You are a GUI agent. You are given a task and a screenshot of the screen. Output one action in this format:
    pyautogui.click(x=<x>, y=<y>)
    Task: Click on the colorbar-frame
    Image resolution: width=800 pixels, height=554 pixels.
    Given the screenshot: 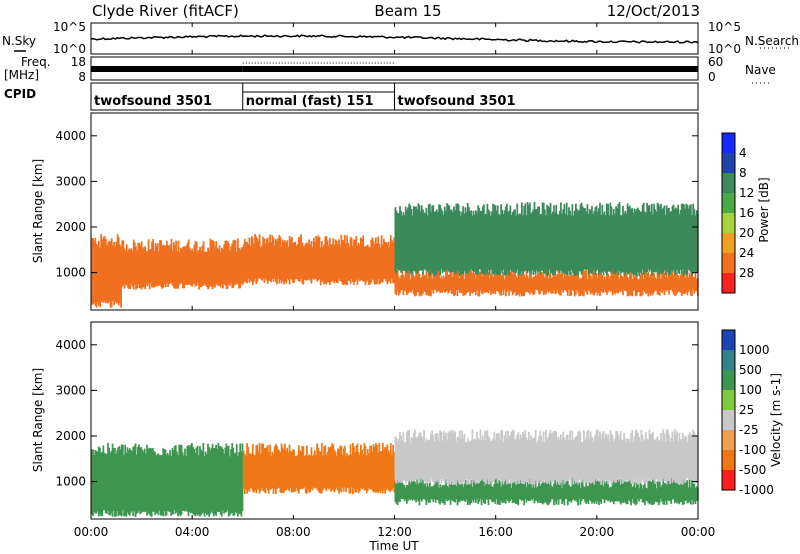 What is the action you would take?
    pyautogui.click(x=728, y=213)
    